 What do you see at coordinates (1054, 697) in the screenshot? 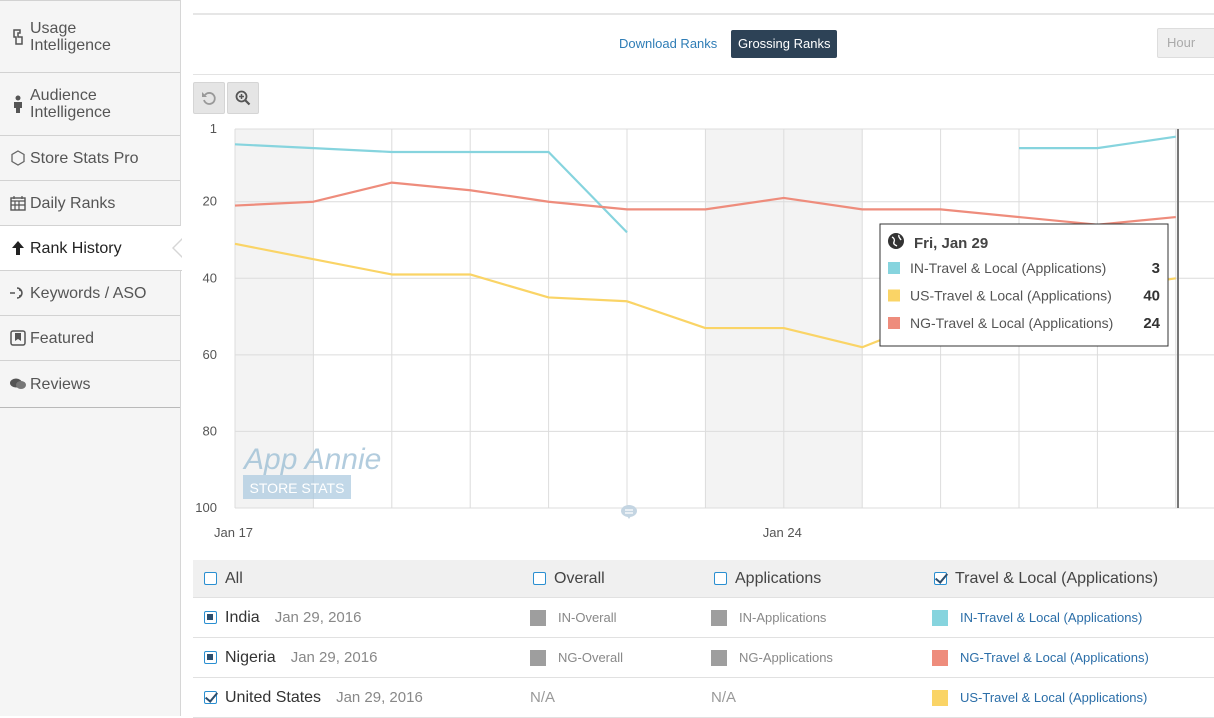
I see `series-label: US-Travel & Local (Applications)` at bounding box center [1054, 697].